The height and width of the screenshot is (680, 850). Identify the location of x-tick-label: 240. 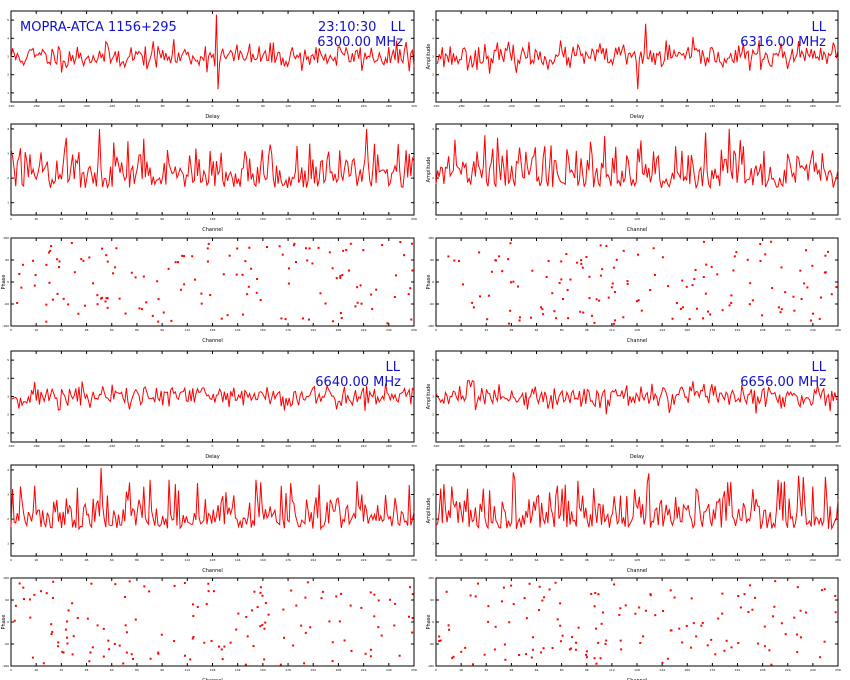
(389, 560).